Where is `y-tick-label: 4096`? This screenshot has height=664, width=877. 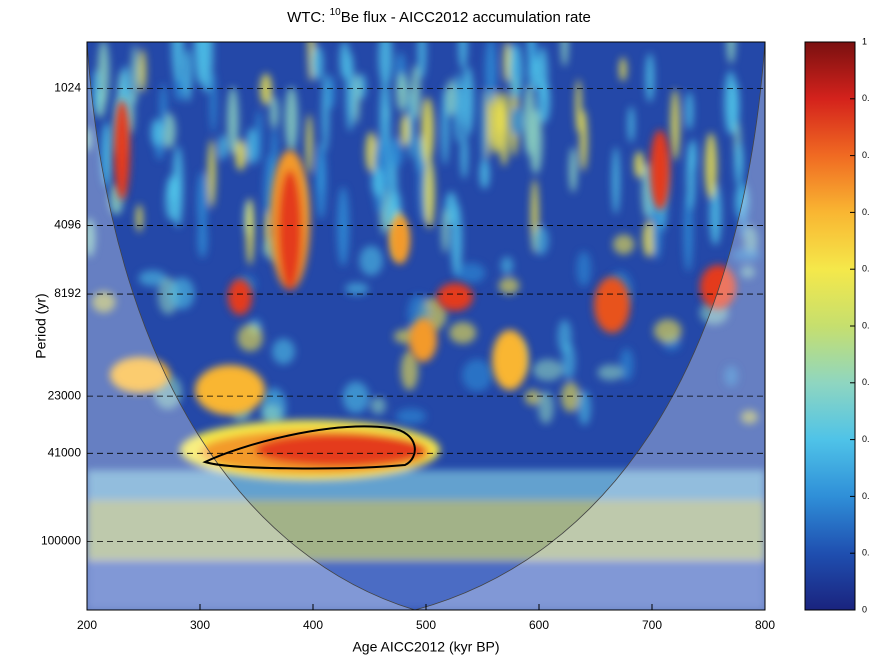
y-tick-label: 4096 is located at coordinates (67, 225).